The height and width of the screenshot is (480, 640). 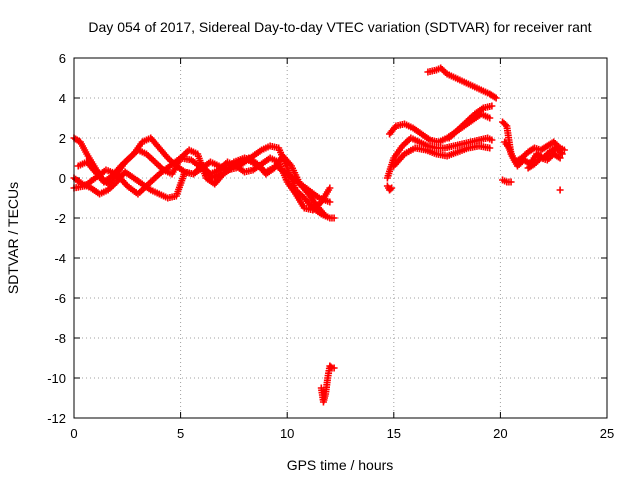 I want to click on y-tick-label: -4, so click(x=60, y=258).